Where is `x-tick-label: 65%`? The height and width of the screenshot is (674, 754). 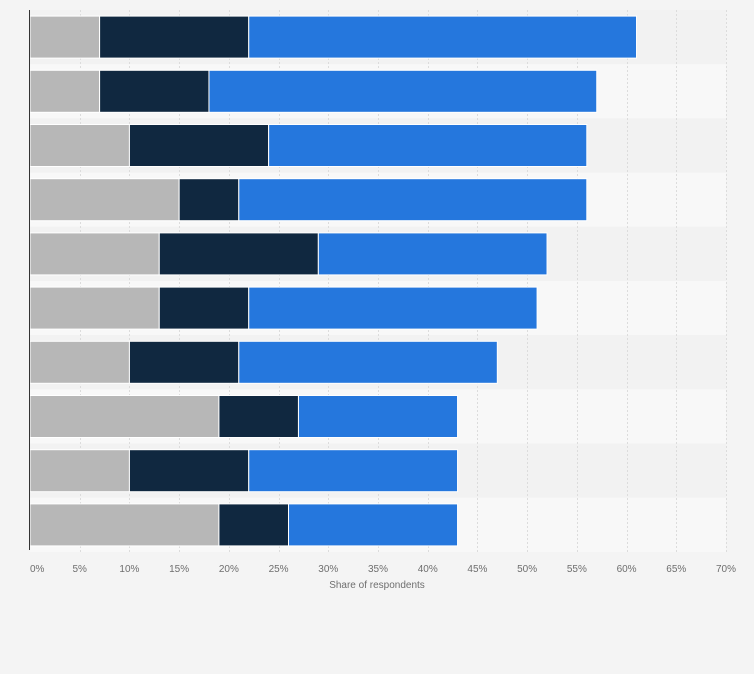
x-tick-label: 65% is located at coordinates (676, 569).